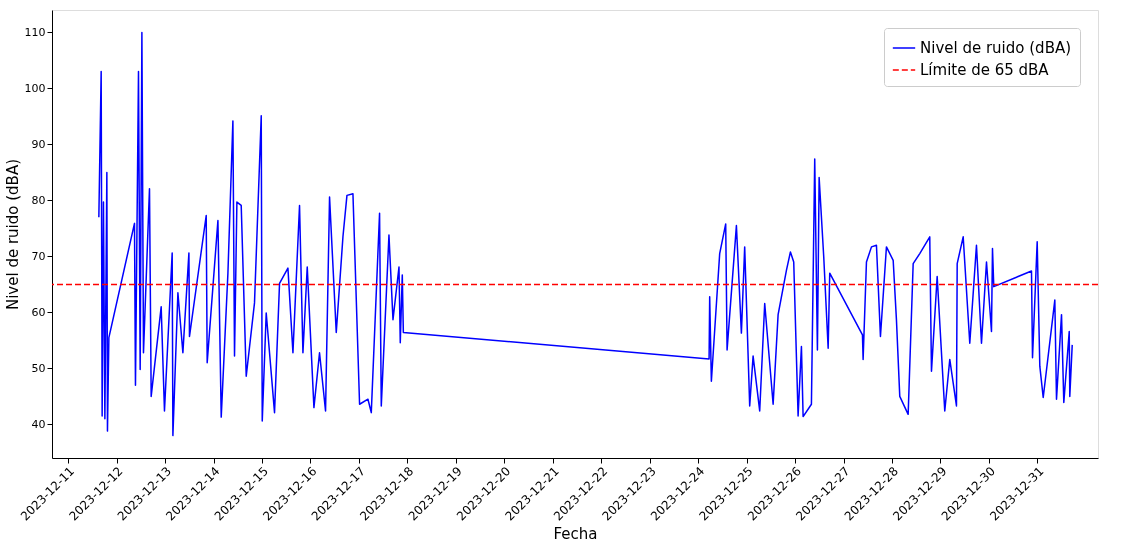 The width and height of the screenshot is (1125, 557). I want to click on y-tick-label: 70, so click(38, 256).